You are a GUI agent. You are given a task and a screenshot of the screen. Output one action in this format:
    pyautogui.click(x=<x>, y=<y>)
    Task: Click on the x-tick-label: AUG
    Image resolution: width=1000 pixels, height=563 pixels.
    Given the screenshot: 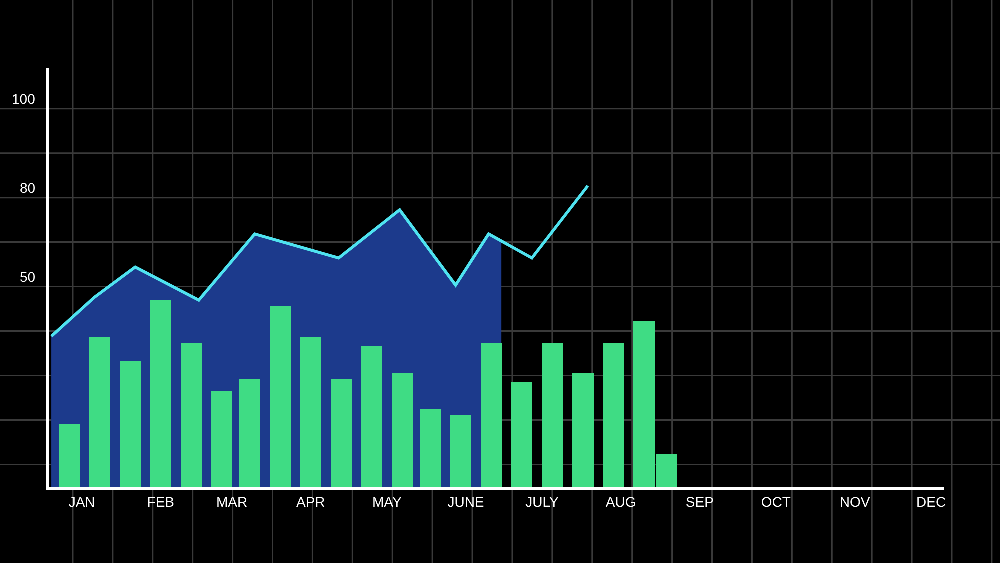 What is the action you would take?
    pyautogui.click(x=621, y=502)
    